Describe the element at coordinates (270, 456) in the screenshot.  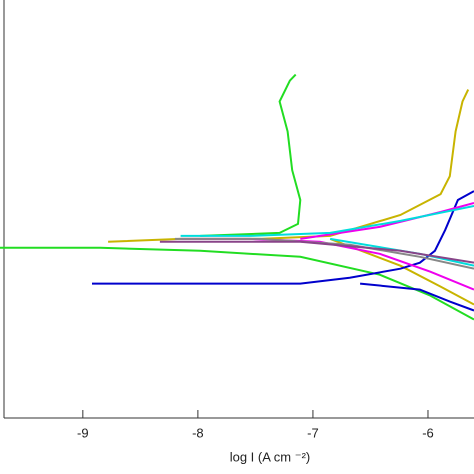
I see `x-axis-label: log I (A cm ⁻²)` at that location.